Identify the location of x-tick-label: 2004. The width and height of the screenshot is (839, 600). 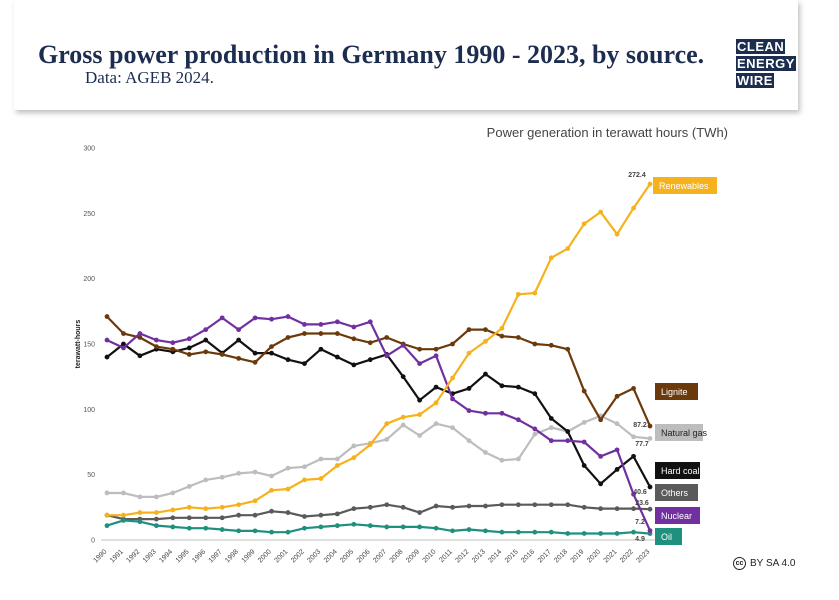
(331, 556).